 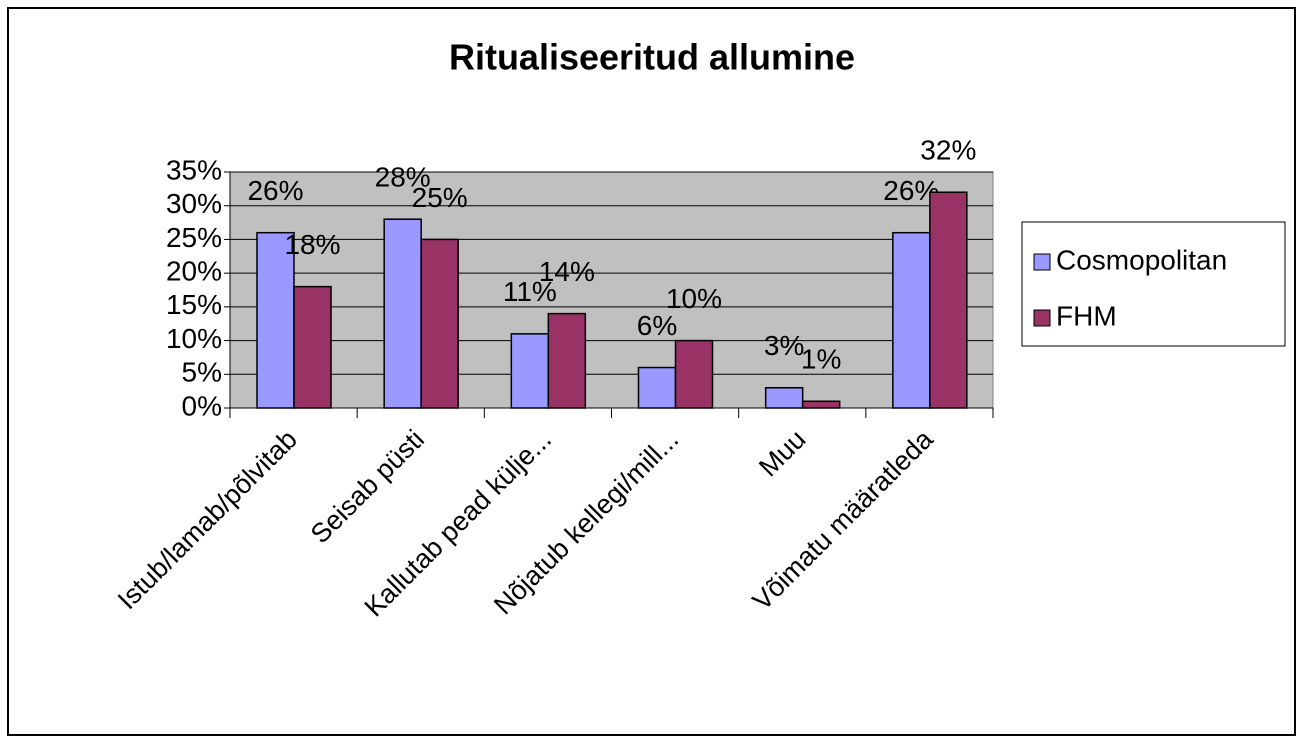 What do you see at coordinates (403, 177) in the screenshot?
I see `data-label: 28%` at bounding box center [403, 177].